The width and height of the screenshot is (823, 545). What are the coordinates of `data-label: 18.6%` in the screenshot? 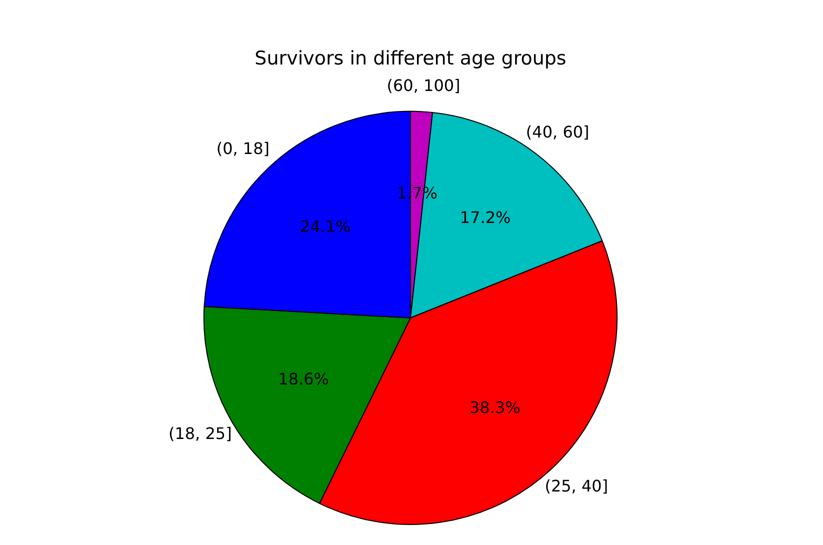 It's located at (303, 379).